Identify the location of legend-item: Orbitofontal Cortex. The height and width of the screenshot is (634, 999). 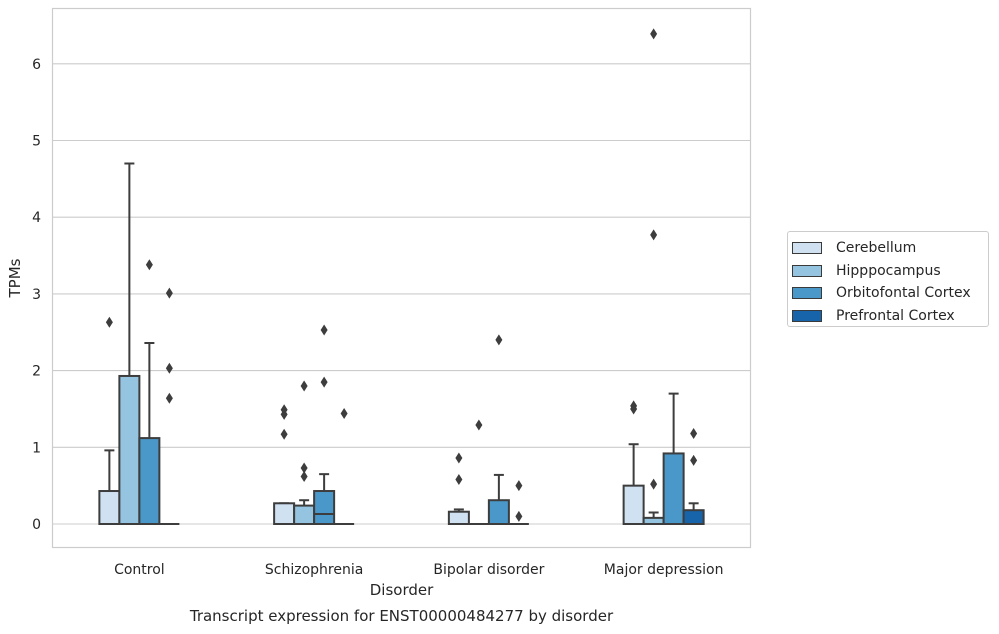
(890, 293).